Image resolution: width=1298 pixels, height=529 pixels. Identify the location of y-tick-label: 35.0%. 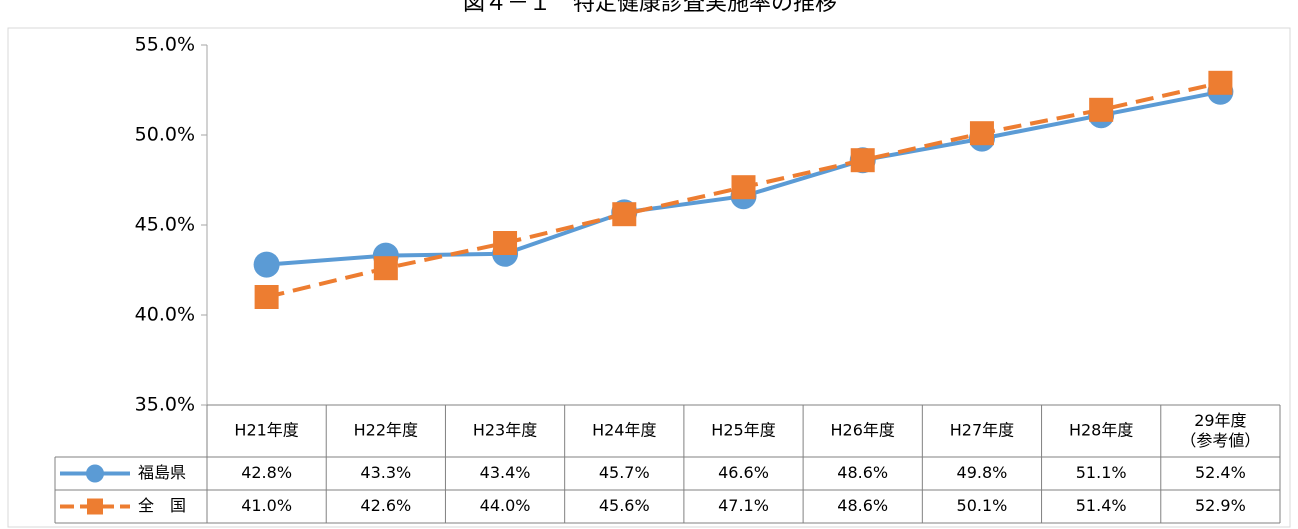
(165, 405).